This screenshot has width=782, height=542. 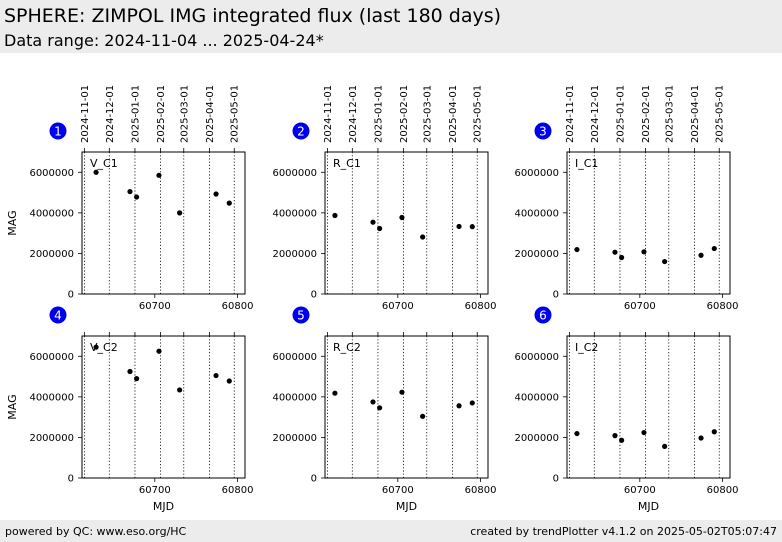 I want to click on panel-number-label: 1, so click(x=58, y=132).